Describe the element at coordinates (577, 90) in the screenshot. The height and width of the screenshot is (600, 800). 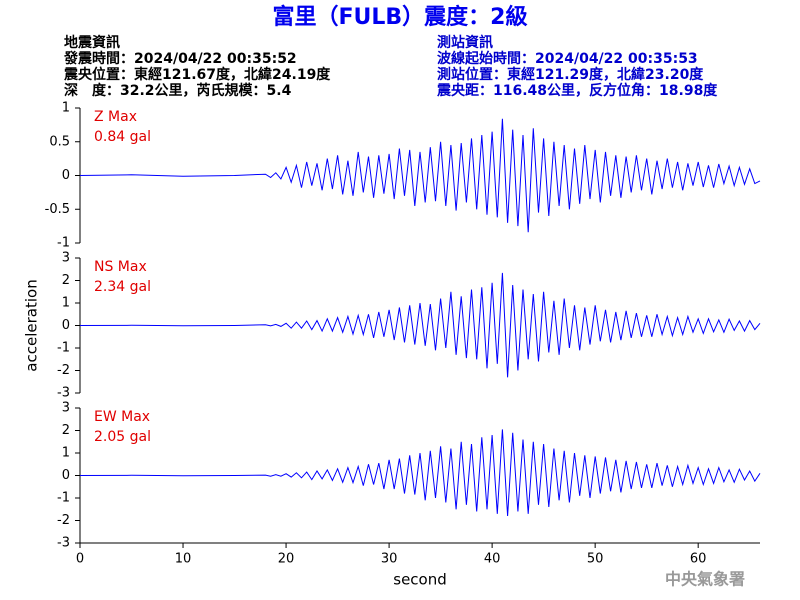
I see `info-right: 震央距：116.48公里，反方位角：18.98度` at that location.